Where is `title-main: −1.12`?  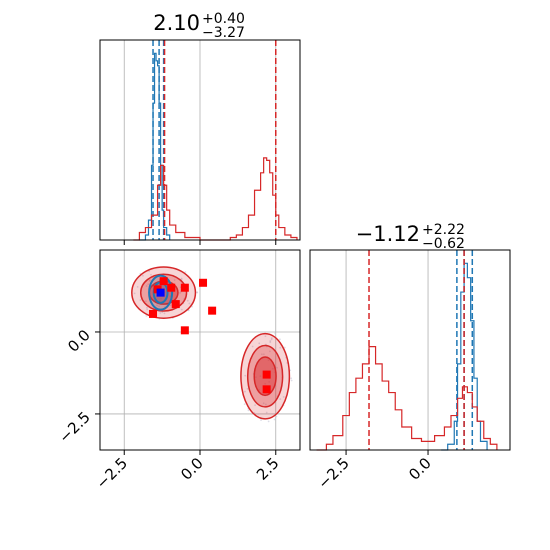
title-main: −1.12 is located at coordinates (388, 234).